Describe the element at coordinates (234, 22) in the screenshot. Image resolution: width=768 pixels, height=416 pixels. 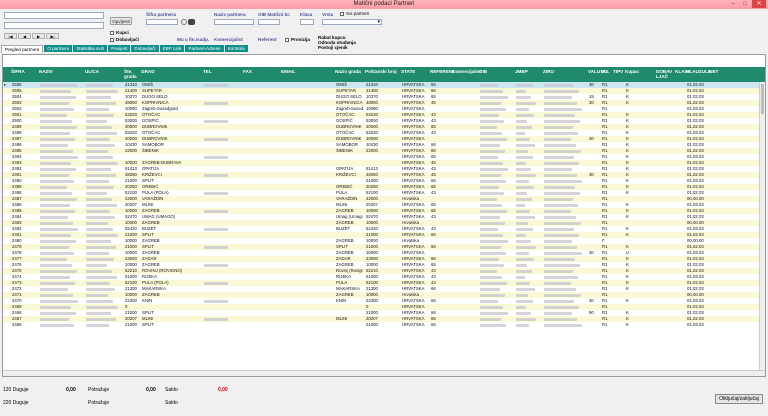
I see `naziv-input` at that location.